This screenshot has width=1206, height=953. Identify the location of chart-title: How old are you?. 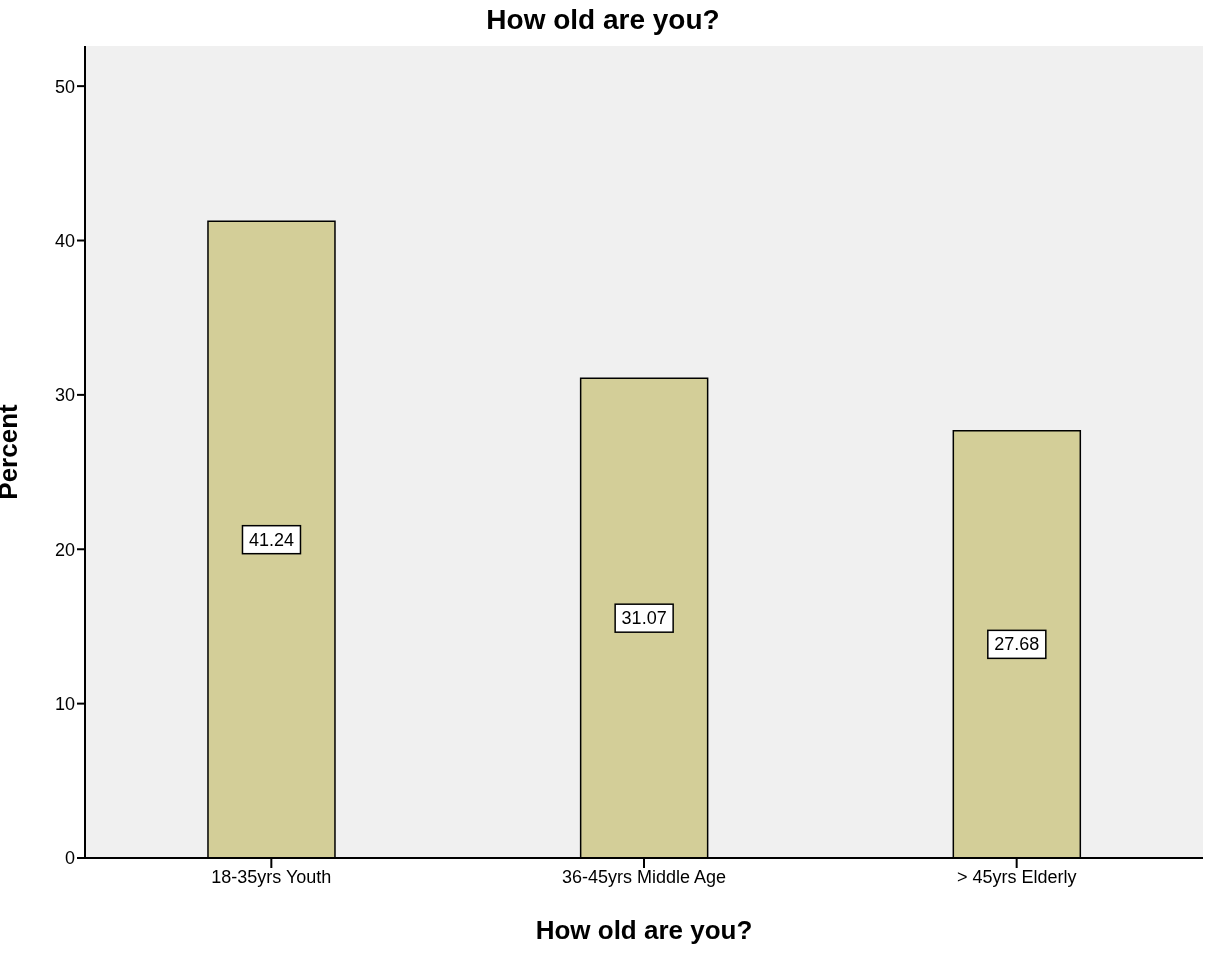
(603, 20).